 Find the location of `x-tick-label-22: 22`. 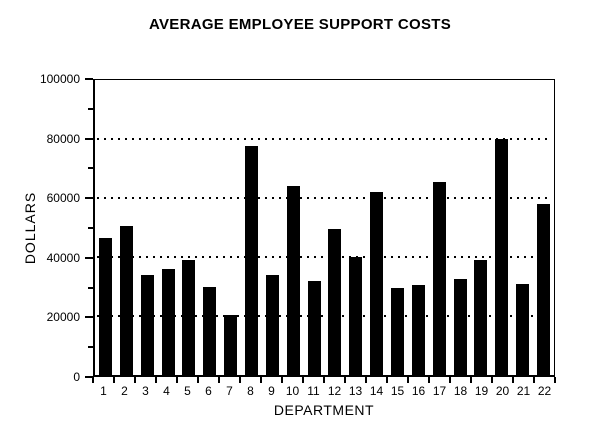

x-tick-label-22: 22 is located at coordinates (544, 391).